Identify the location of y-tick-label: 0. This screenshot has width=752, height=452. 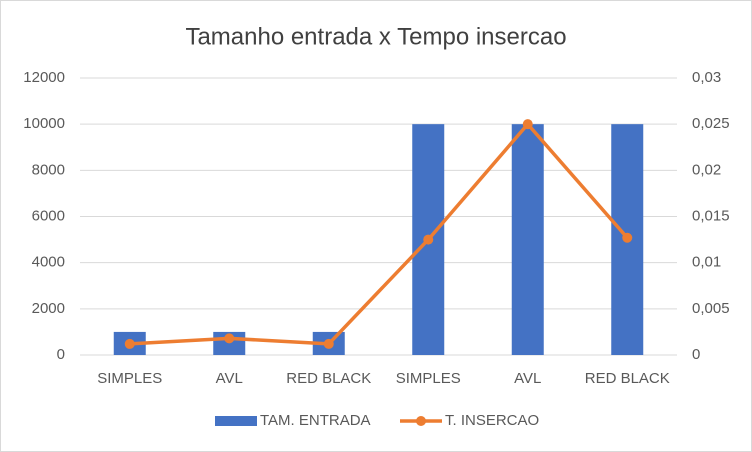
(61, 354).